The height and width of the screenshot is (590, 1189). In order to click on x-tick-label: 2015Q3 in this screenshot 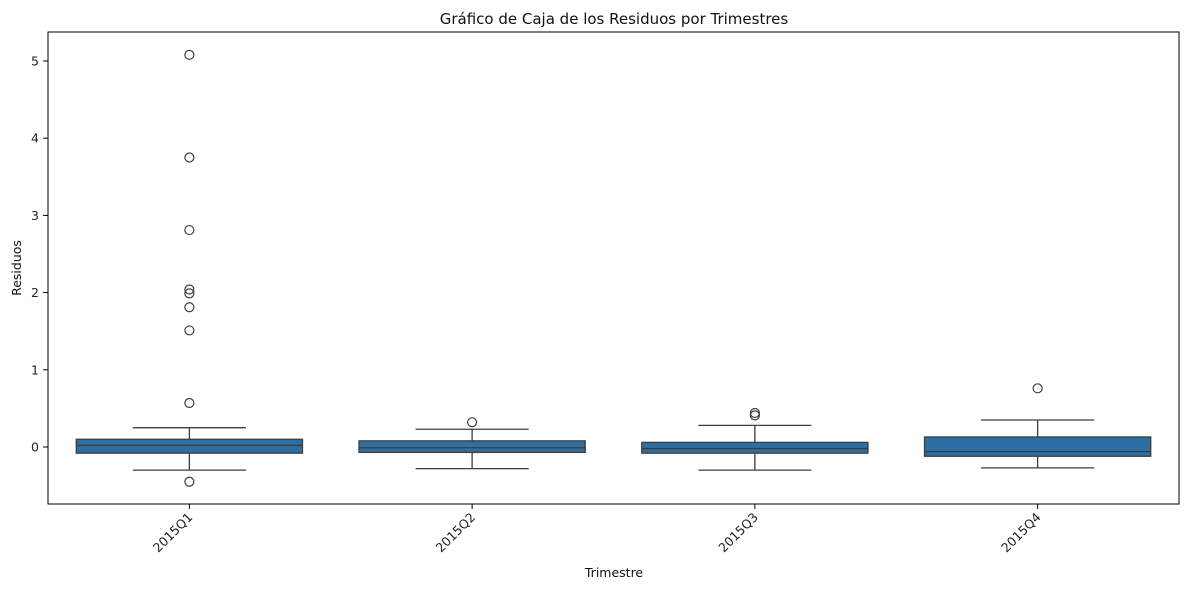, I will do `click(738, 533)`.